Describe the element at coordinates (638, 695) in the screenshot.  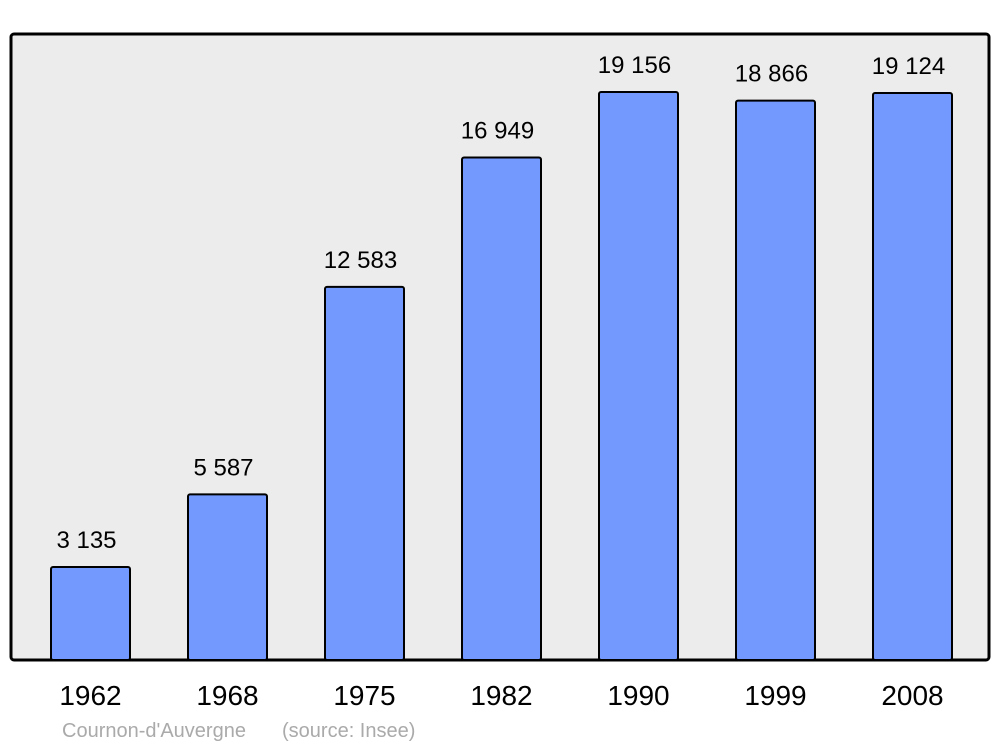
I see `x-tick-label: 1990` at that location.